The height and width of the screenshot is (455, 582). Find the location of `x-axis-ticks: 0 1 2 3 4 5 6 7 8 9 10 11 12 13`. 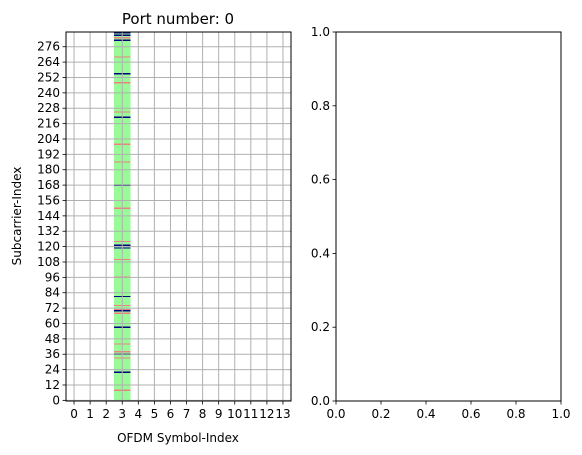

x-axis-ticks: 0 1 2 3 4 5 6 7 8 9 10 11 12 13 is located at coordinates (180, 411).